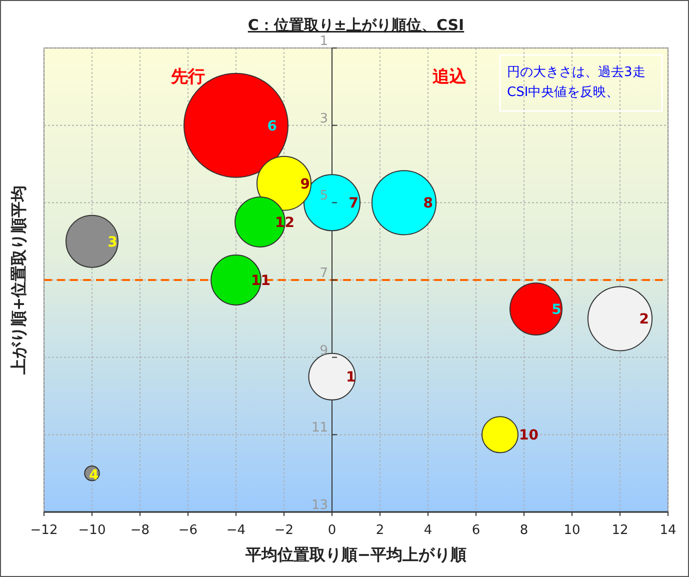 This screenshot has height=577, width=689. What do you see at coordinates (94, 475) in the screenshot?
I see `series-label: 4` at bounding box center [94, 475].